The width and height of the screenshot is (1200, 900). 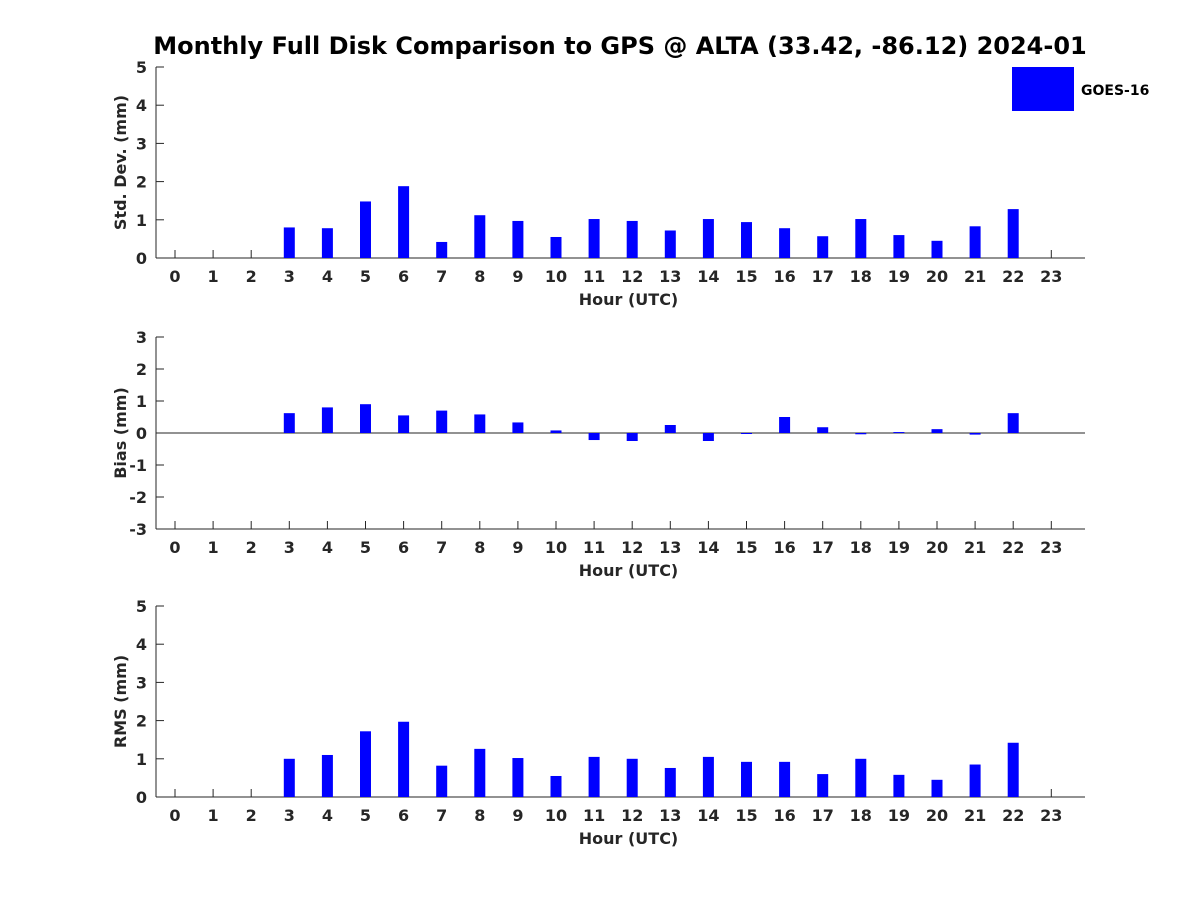 I want to click on y-tick-label: -1, so click(x=138, y=465).